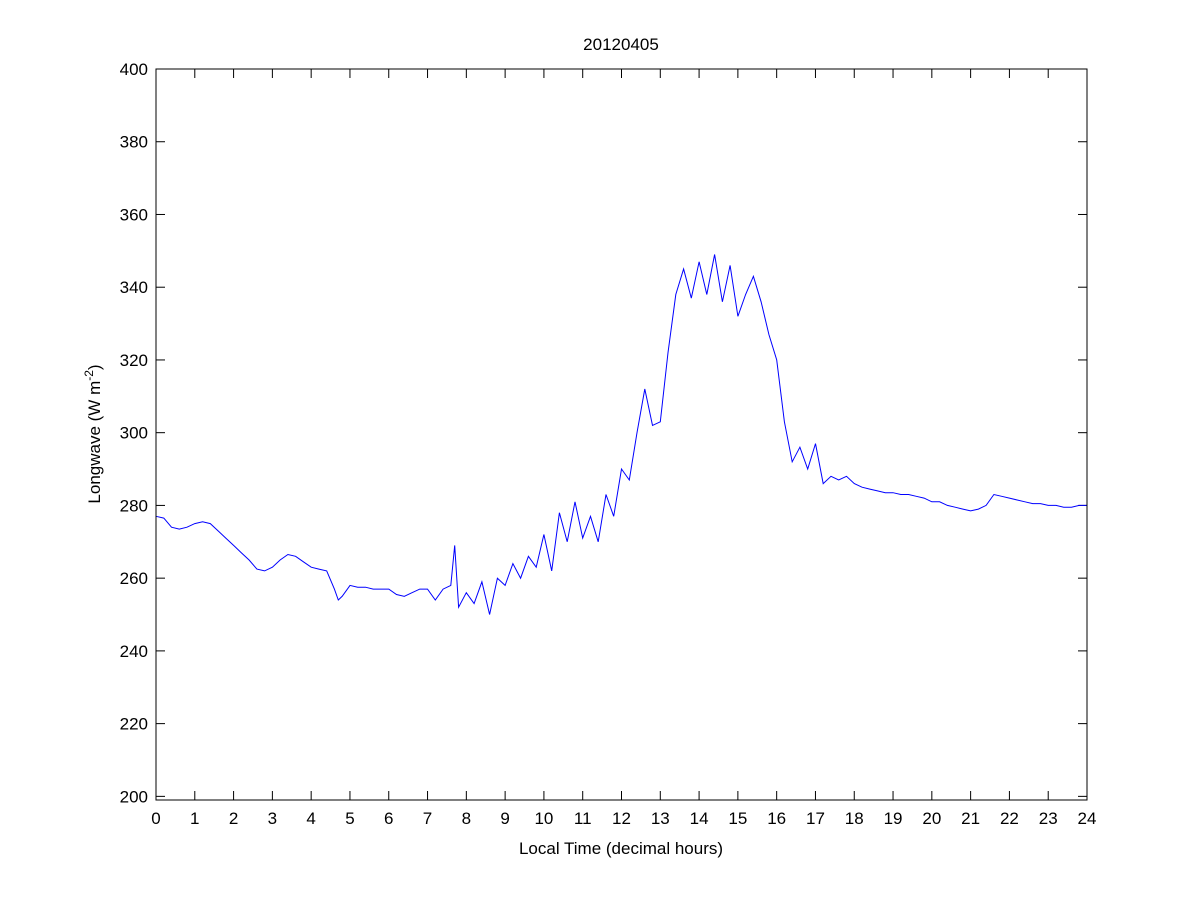 This screenshot has height=900, width=1201. I want to click on x-tick-label: 20, so click(931, 818).